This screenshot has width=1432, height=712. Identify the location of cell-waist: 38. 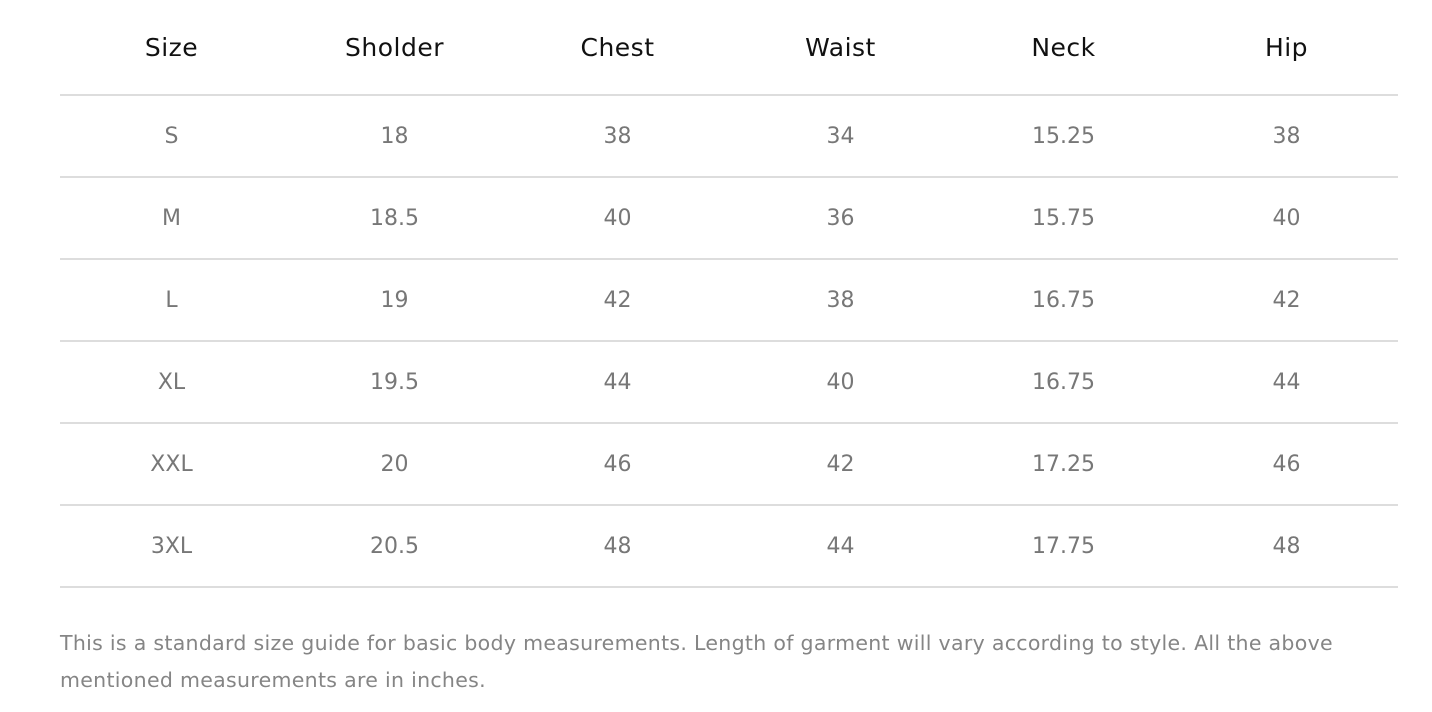
(840, 300).